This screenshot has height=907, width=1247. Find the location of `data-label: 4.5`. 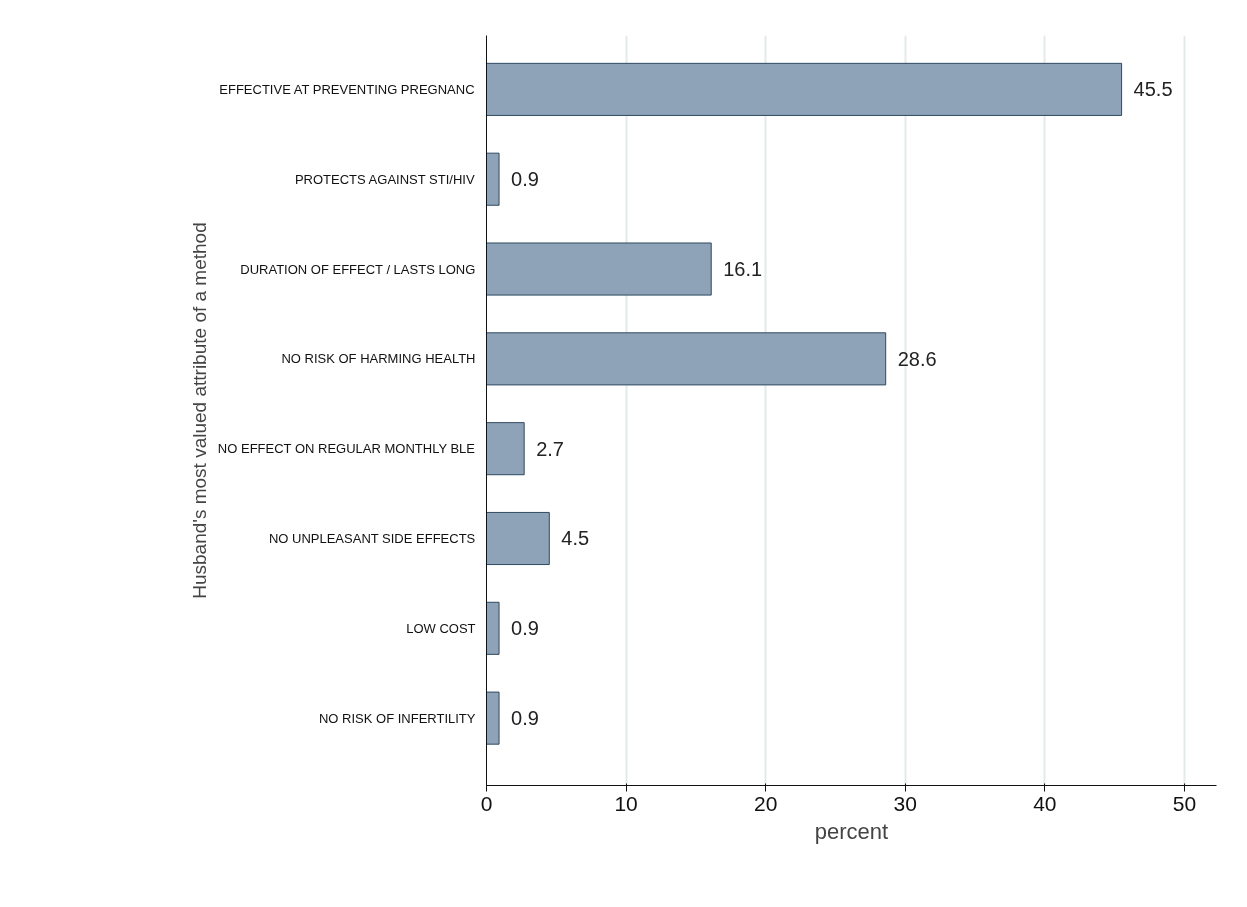

data-label: 4.5 is located at coordinates (575, 538).